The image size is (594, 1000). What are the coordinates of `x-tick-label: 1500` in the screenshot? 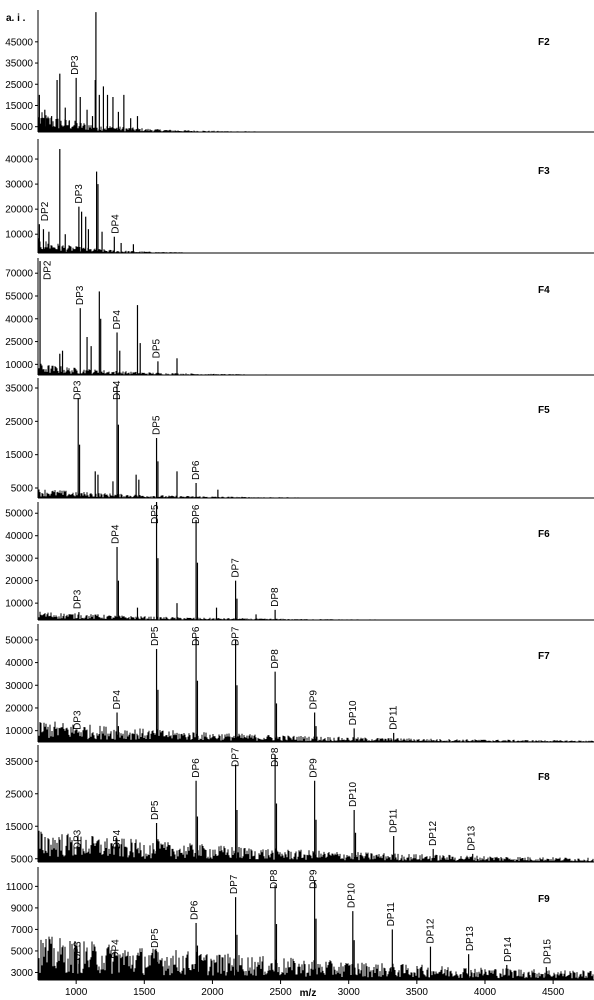 It's located at (144, 992).